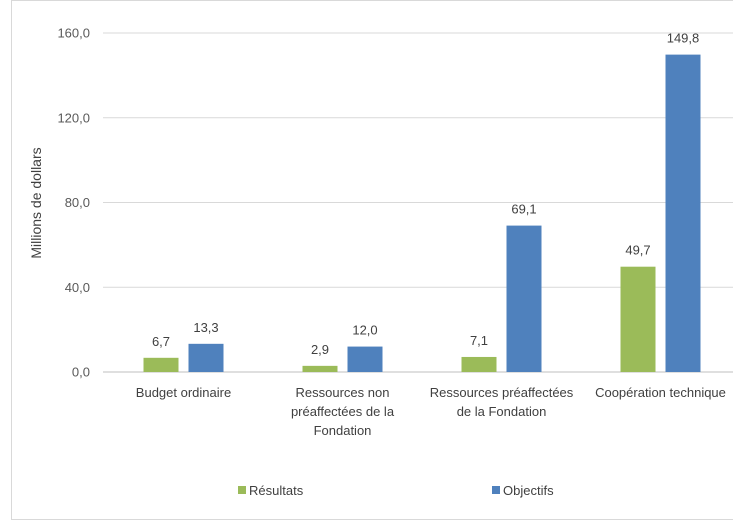 The width and height of the screenshot is (733, 520). I want to click on x-category-label-line: préaffectées de la, so click(343, 411).